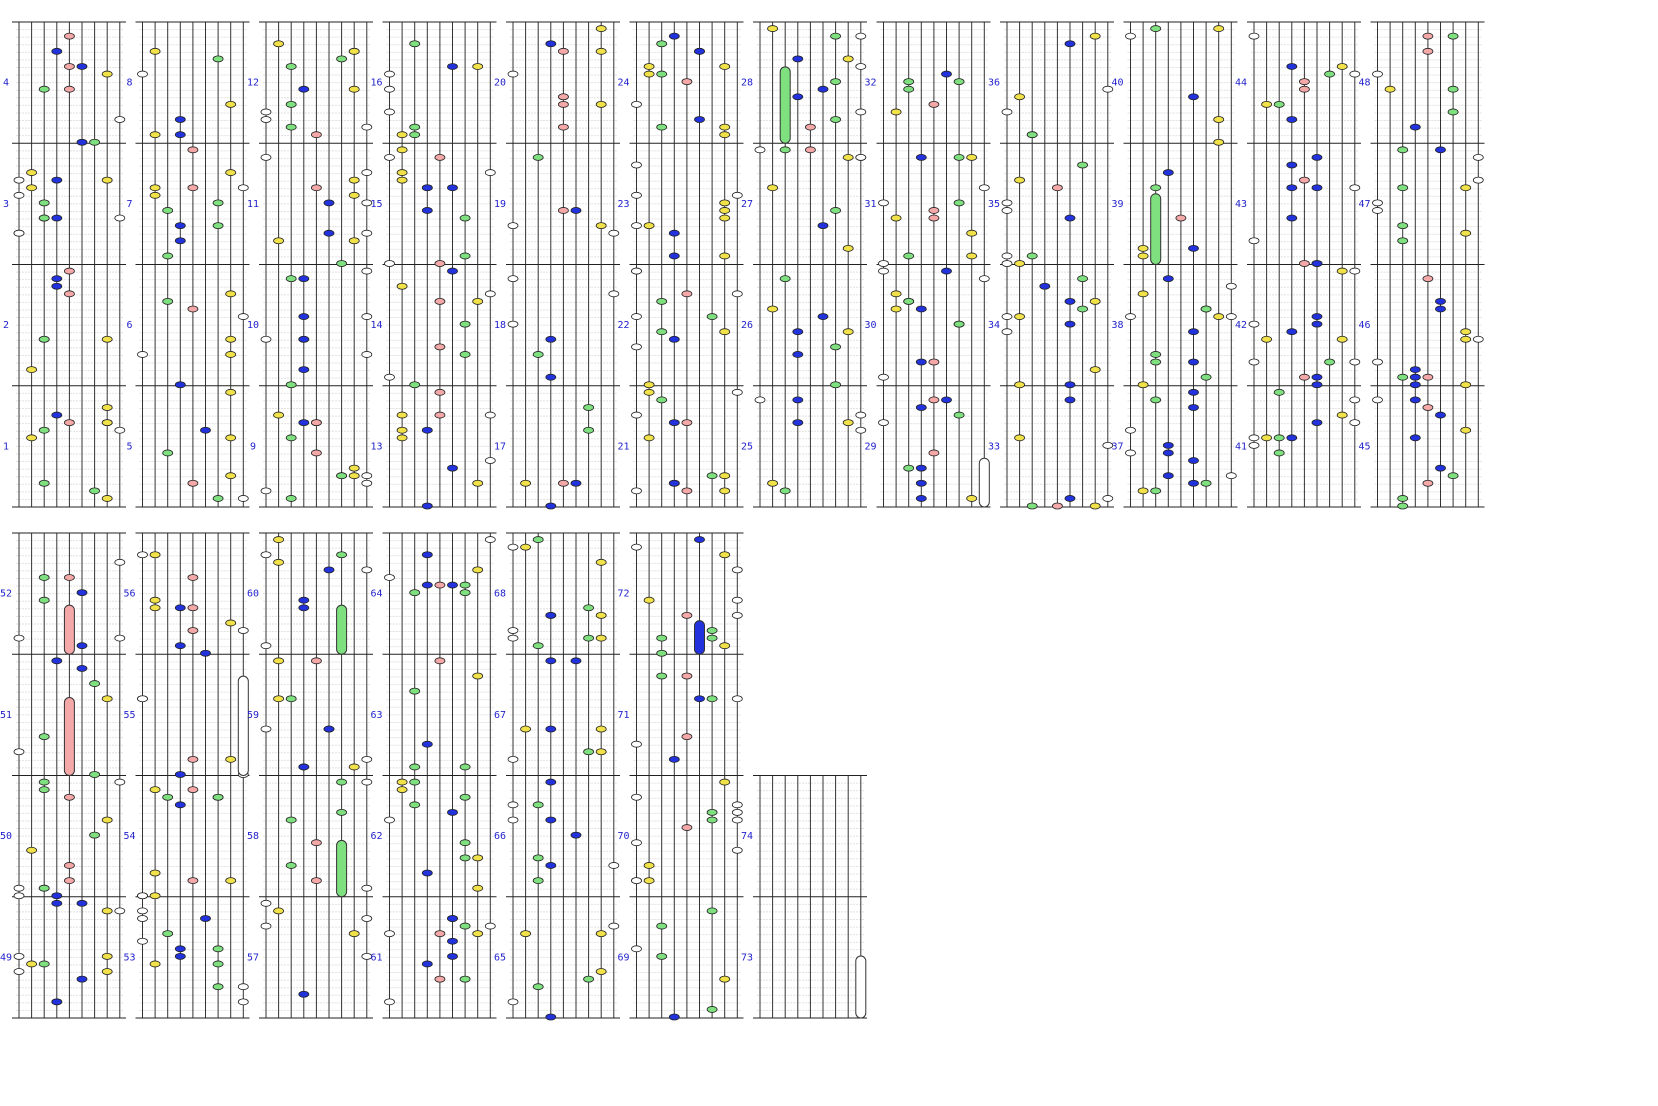 Image resolution: width=1658 pixels, height=1106 pixels. Describe the element at coordinates (376, 957) in the screenshot. I see `measure-number: 61` at that location.